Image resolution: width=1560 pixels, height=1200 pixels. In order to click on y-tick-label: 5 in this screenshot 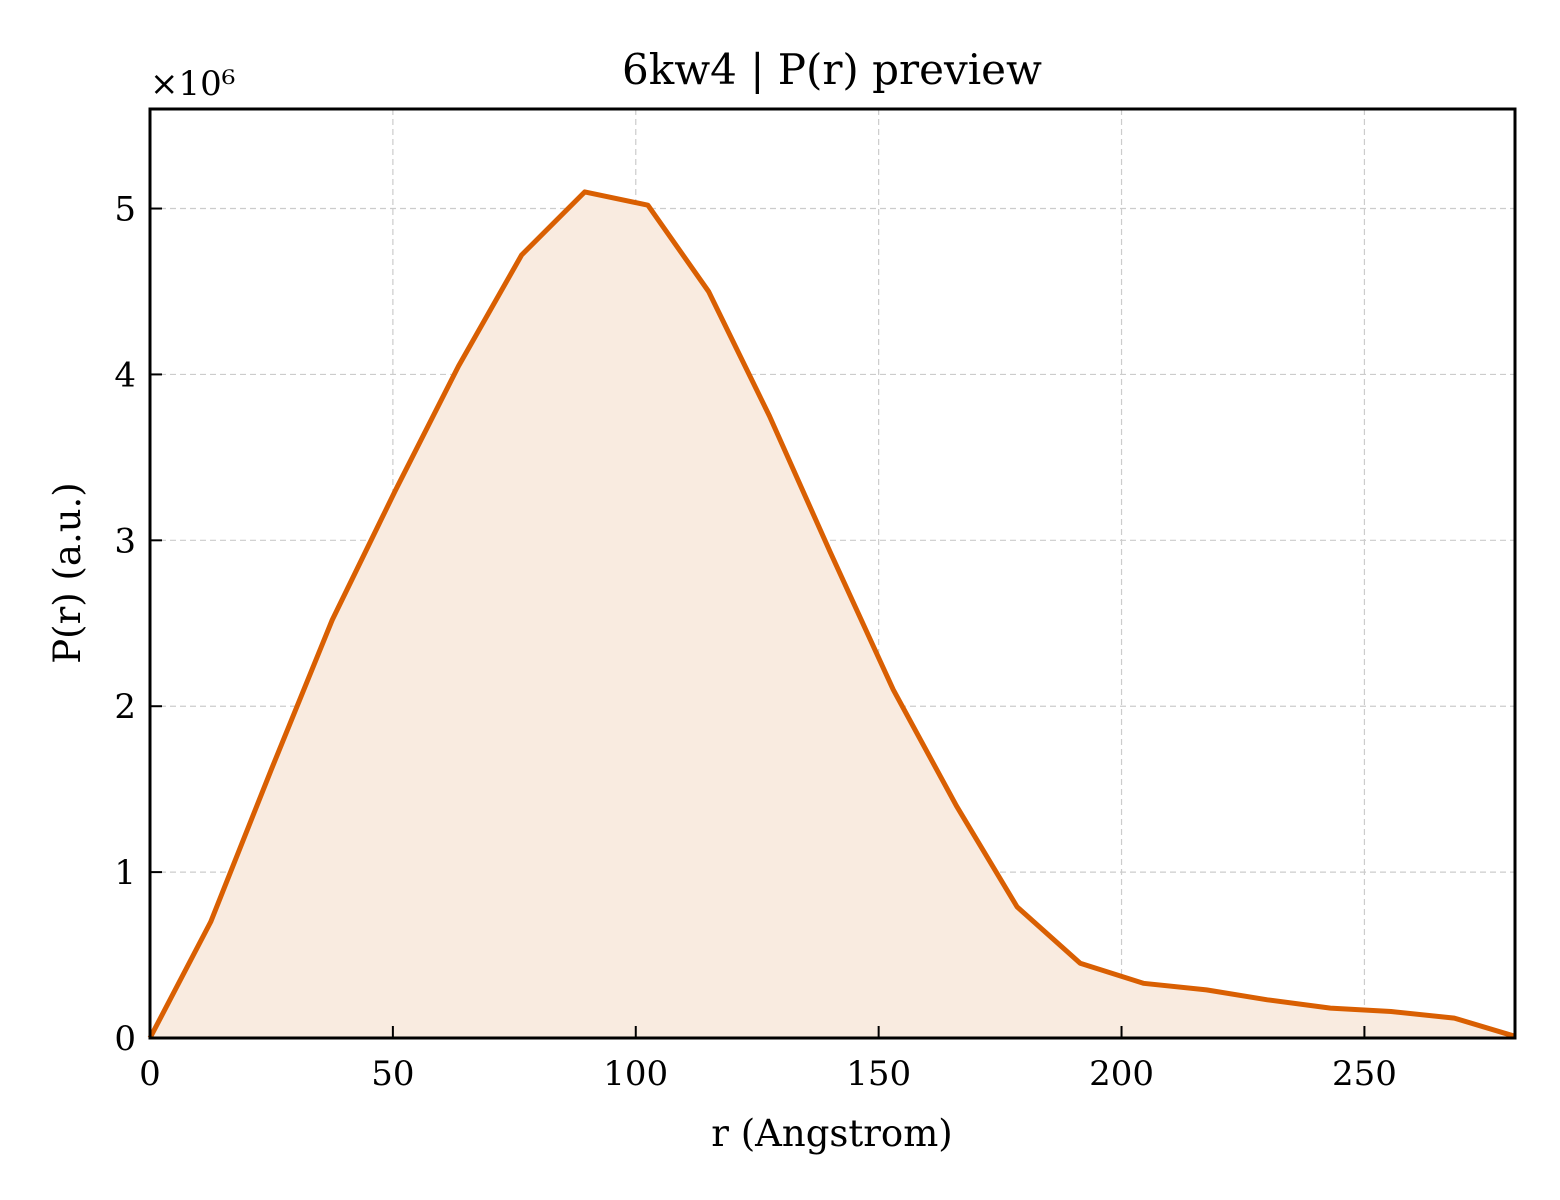, I will do `click(125, 210)`.